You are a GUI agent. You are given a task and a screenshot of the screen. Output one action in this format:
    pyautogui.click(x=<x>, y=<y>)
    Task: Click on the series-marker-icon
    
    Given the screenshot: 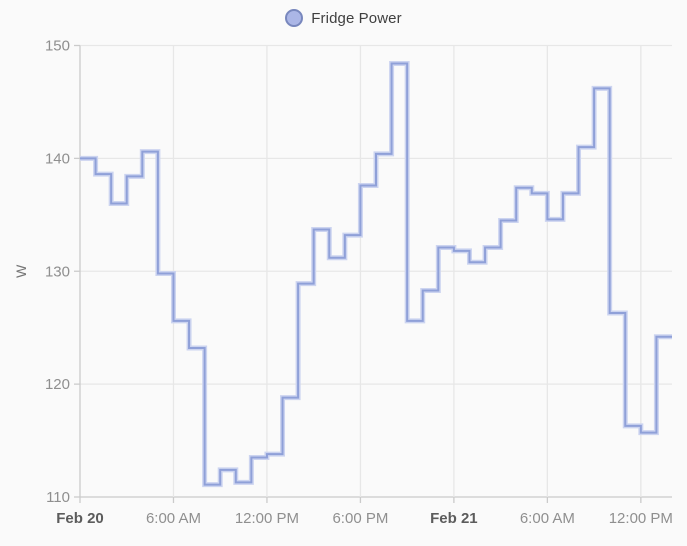 What is the action you would take?
    pyautogui.click(x=294, y=18)
    